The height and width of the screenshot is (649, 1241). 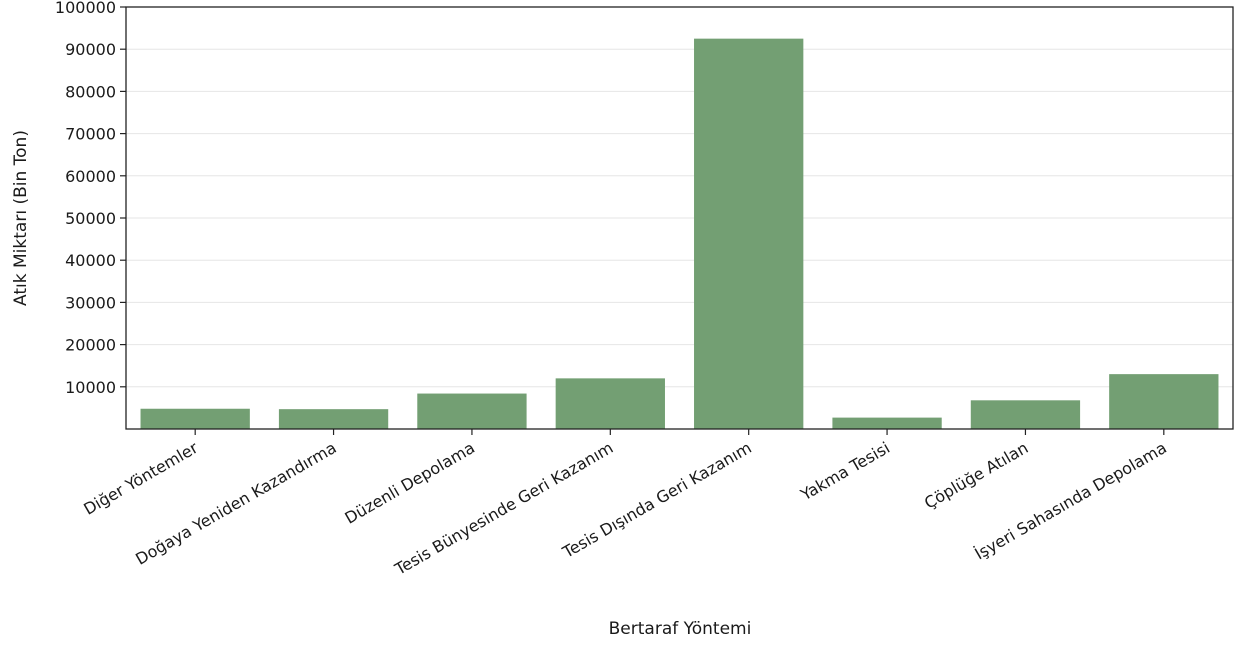 What do you see at coordinates (85, 8) in the screenshot?
I see `y-tick-label: 100000` at bounding box center [85, 8].